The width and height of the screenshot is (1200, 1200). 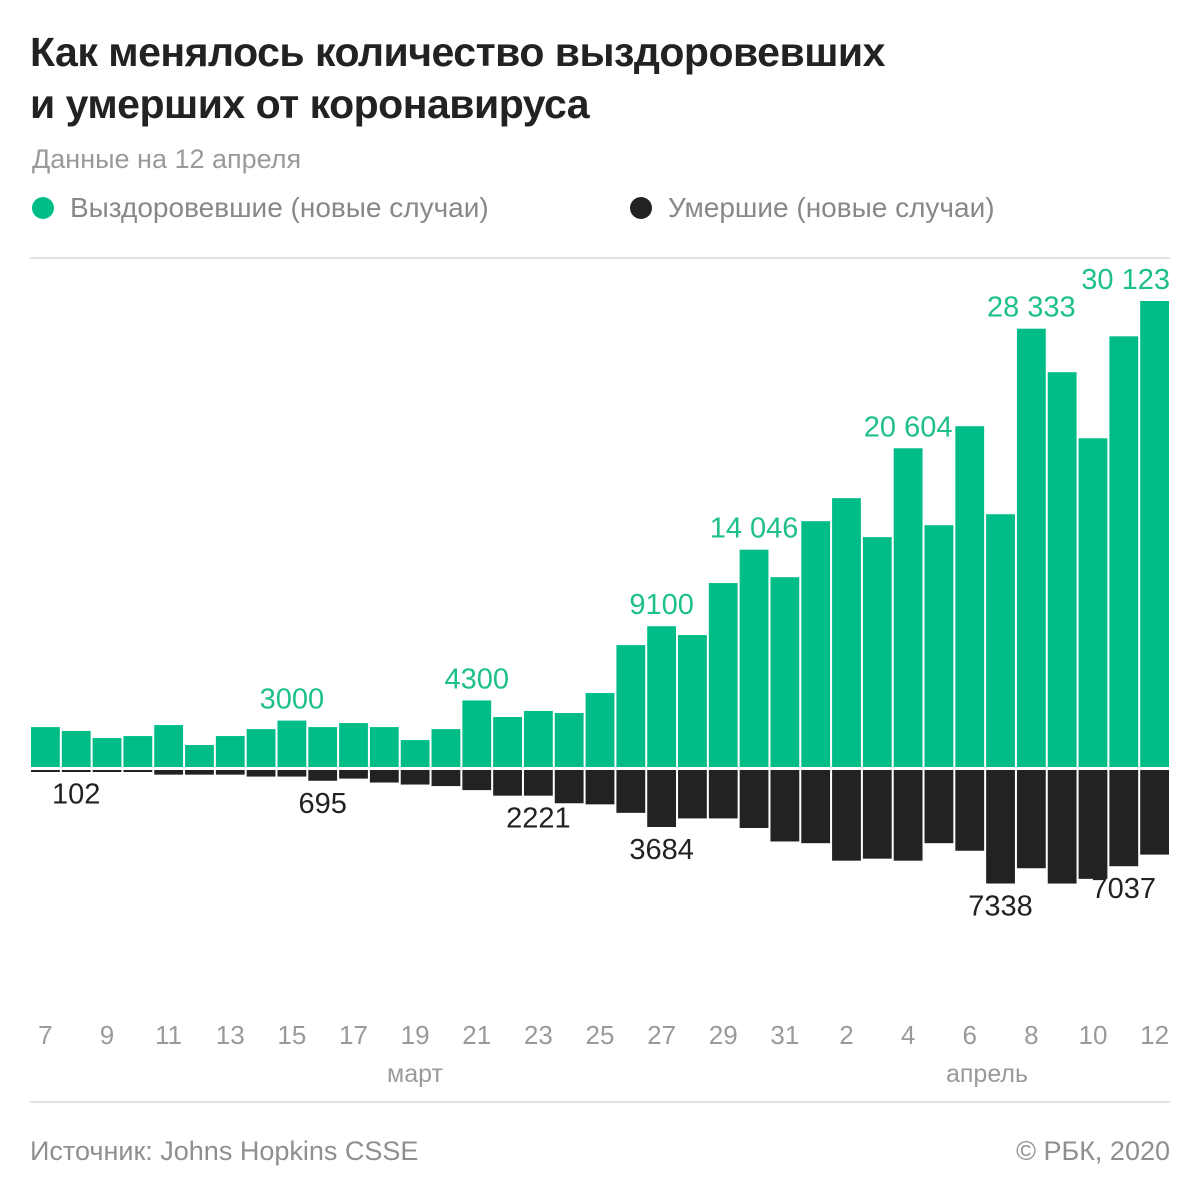 I want to click on death-value-label: 2221, so click(x=538, y=819).